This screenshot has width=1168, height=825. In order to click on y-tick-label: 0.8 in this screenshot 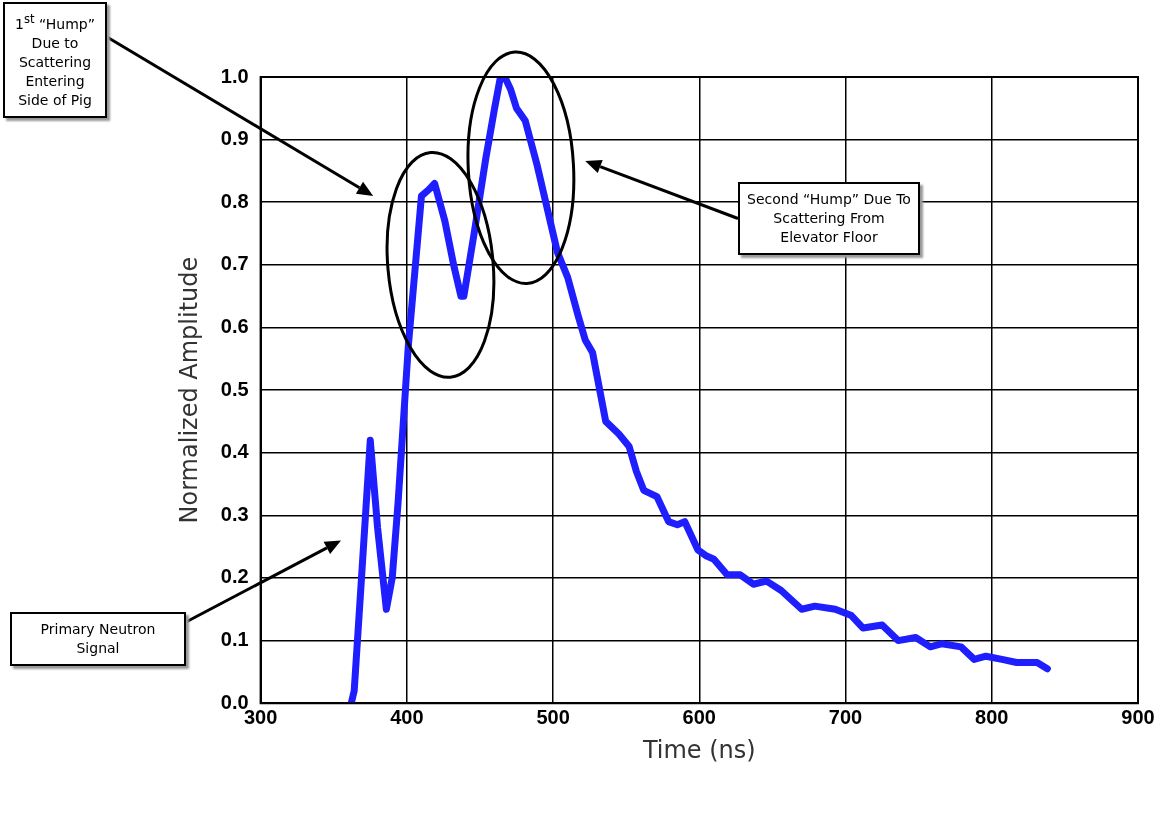, I will do `click(234, 200)`.